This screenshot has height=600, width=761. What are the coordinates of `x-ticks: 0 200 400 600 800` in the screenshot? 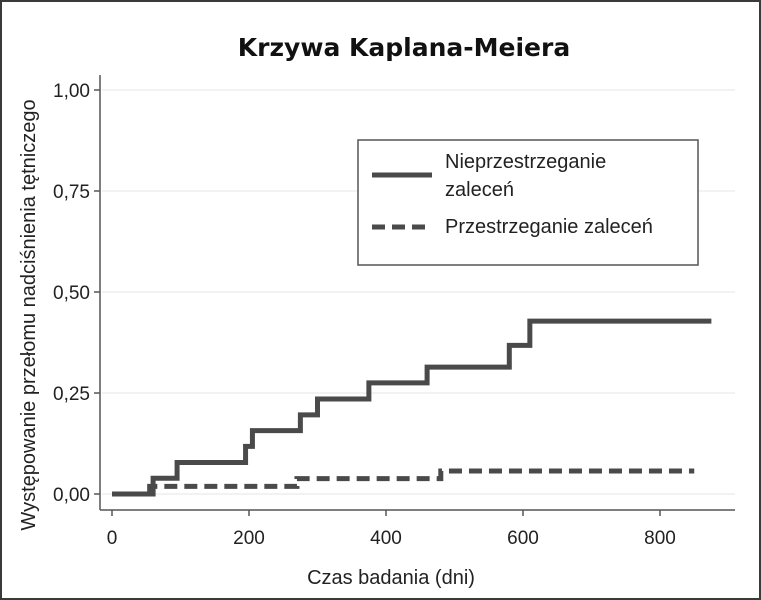 It's located at (391, 529).